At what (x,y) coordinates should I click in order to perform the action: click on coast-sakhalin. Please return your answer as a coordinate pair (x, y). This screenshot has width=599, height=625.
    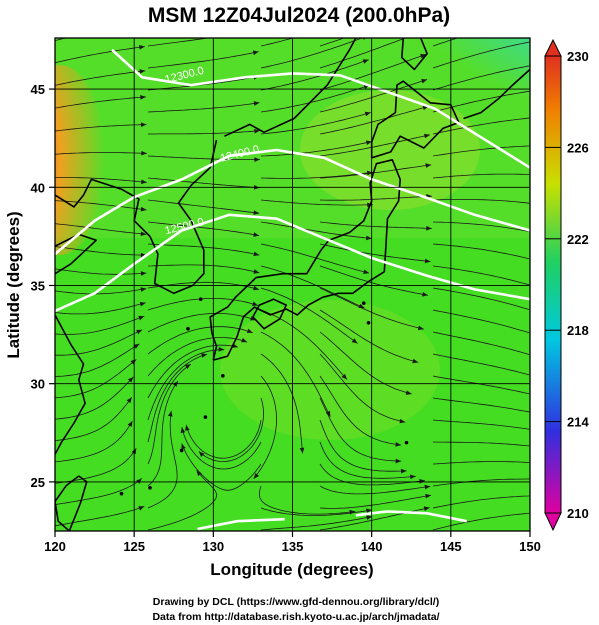
    Looking at the image, I should click on (414, 54).